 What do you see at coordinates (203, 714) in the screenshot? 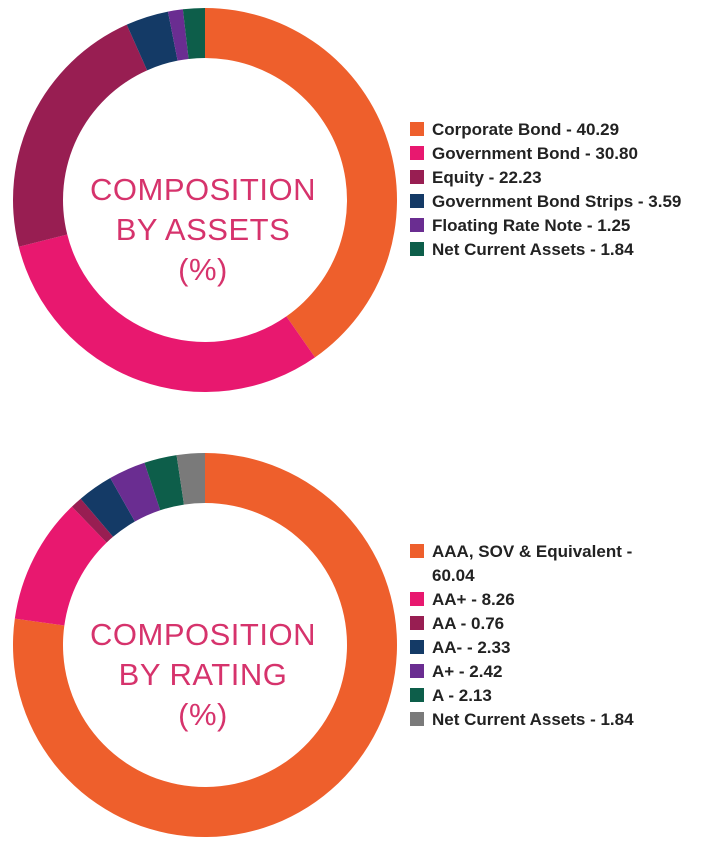
I see `rating-title-line-3: (%)` at bounding box center [203, 714].